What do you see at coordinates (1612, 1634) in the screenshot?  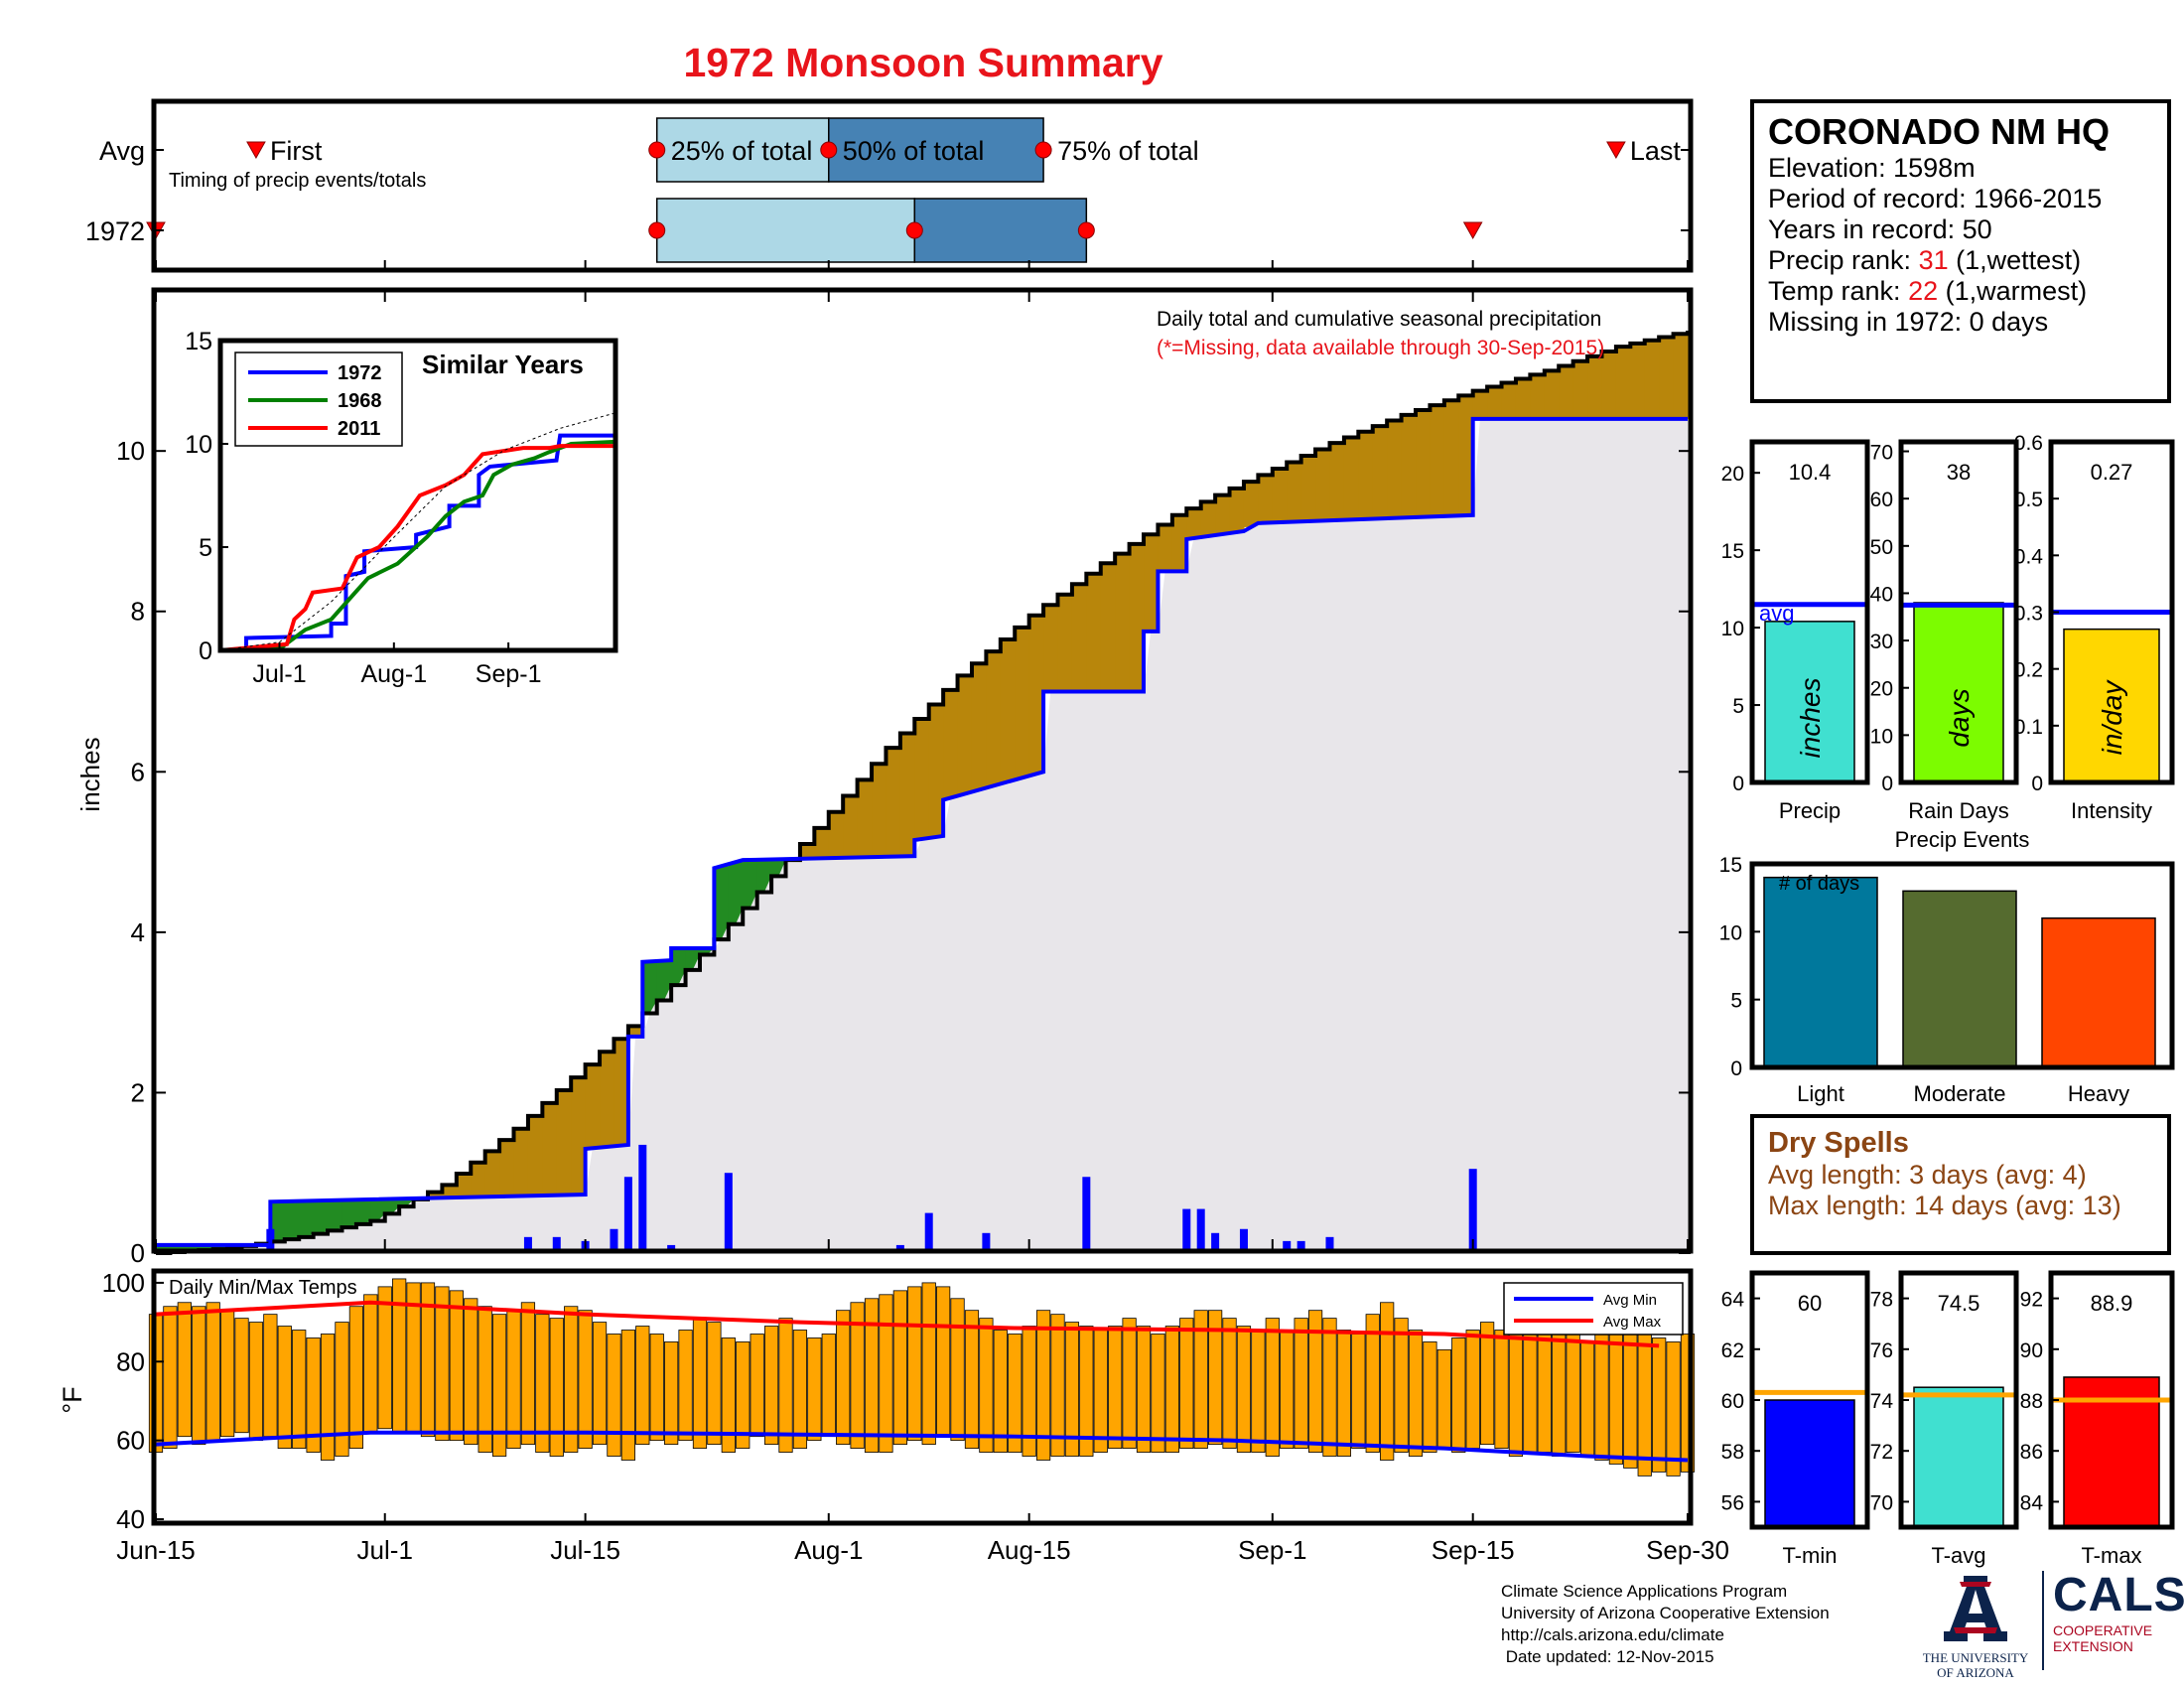 I see `footer-line-3: http://cals.arizona.edu/climate` at bounding box center [1612, 1634].